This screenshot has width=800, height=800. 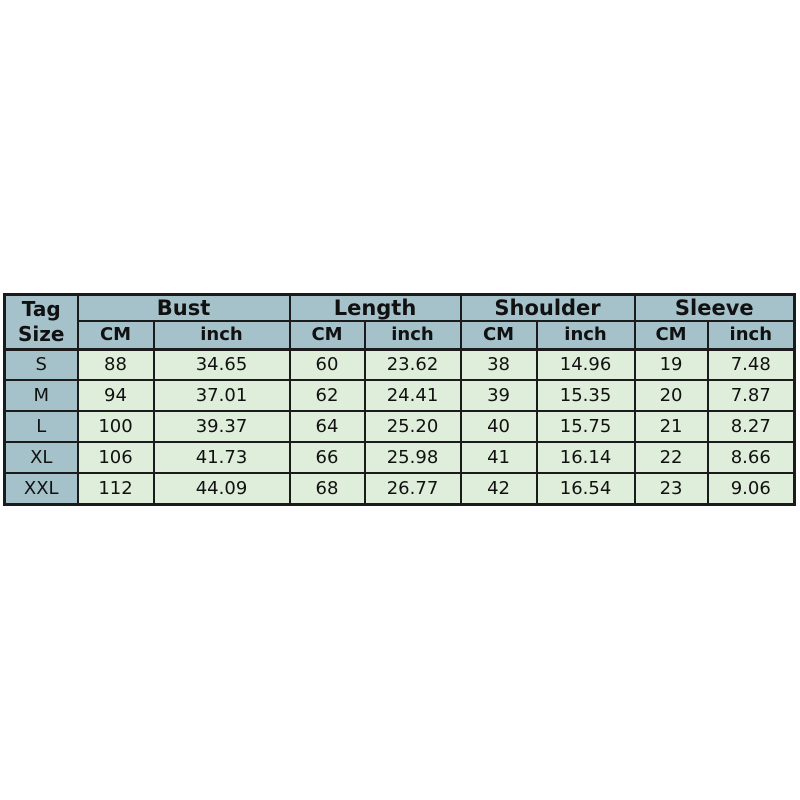 What do you see at coordinates (183, 307) in the screenshot?
I see `group-header-bust: Bust` at bounding box center [183, 307].